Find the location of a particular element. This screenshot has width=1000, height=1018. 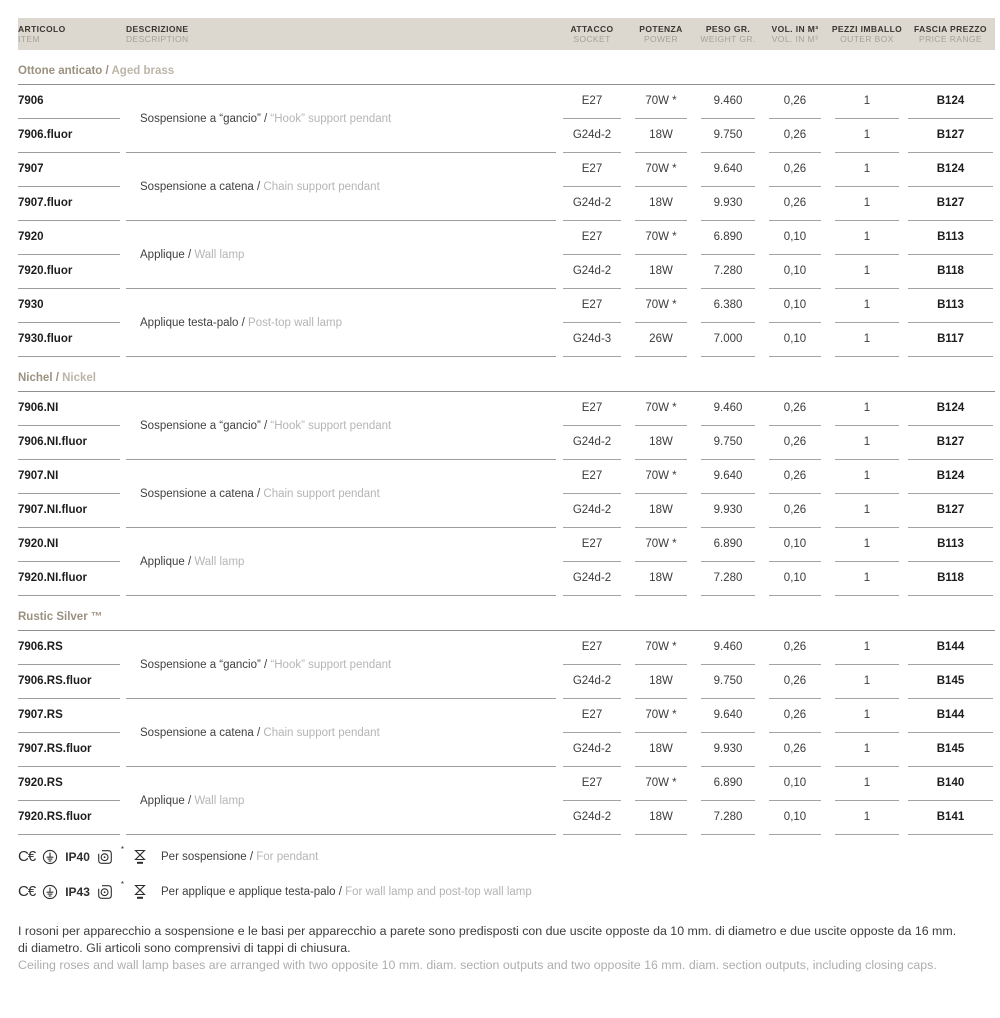

price-range-value: B140 is located at coordinates (950, 784).